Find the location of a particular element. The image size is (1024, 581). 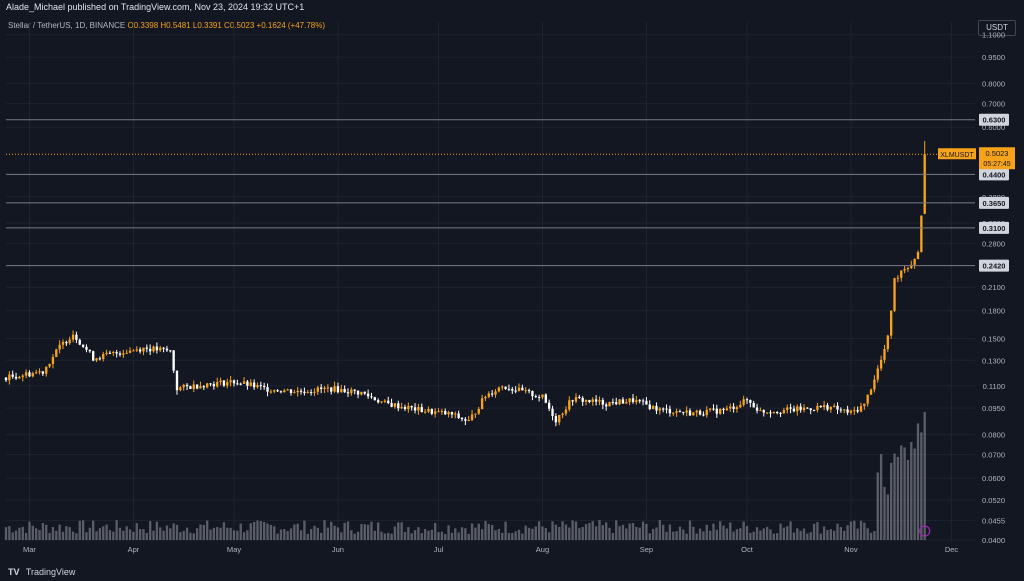

x-tick-label: Mar is located at coordinates (29, 549).